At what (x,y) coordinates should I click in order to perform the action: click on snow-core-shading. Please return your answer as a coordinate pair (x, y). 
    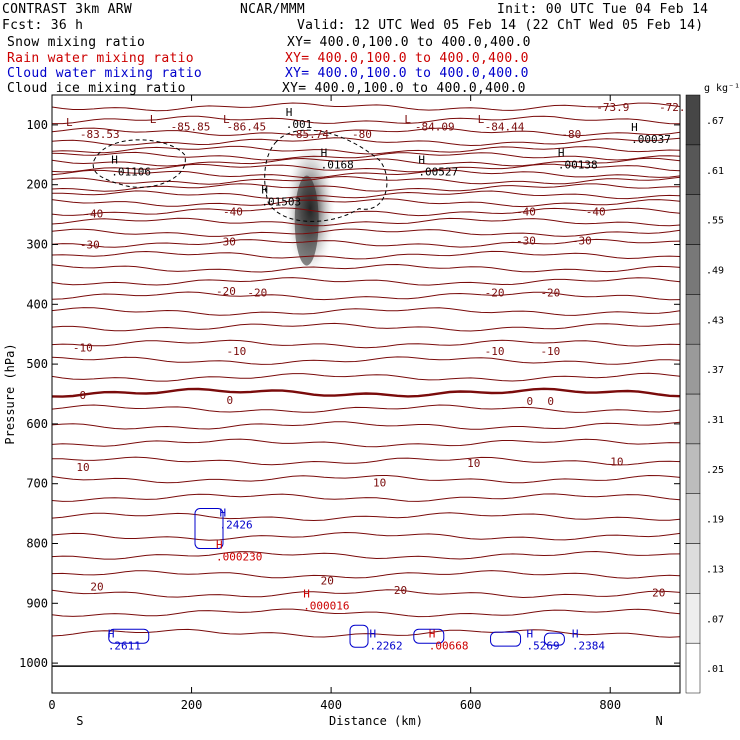
    Looking at the image, I should click on (306, 220).